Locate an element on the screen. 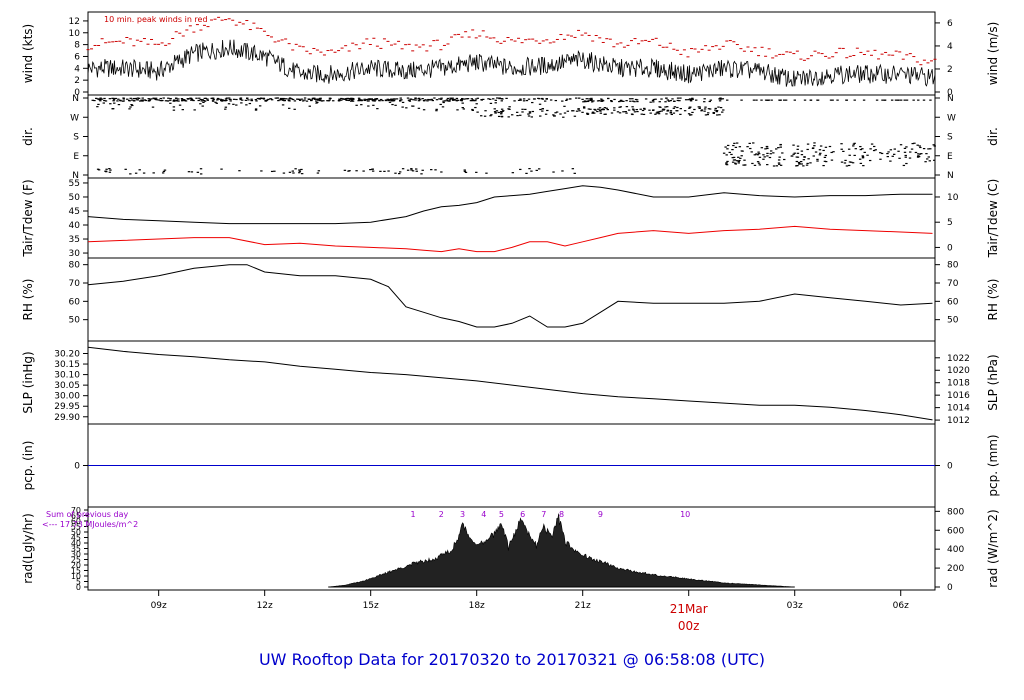  ytick-label-left-temp: 35 is located at coordinates (74, 240).